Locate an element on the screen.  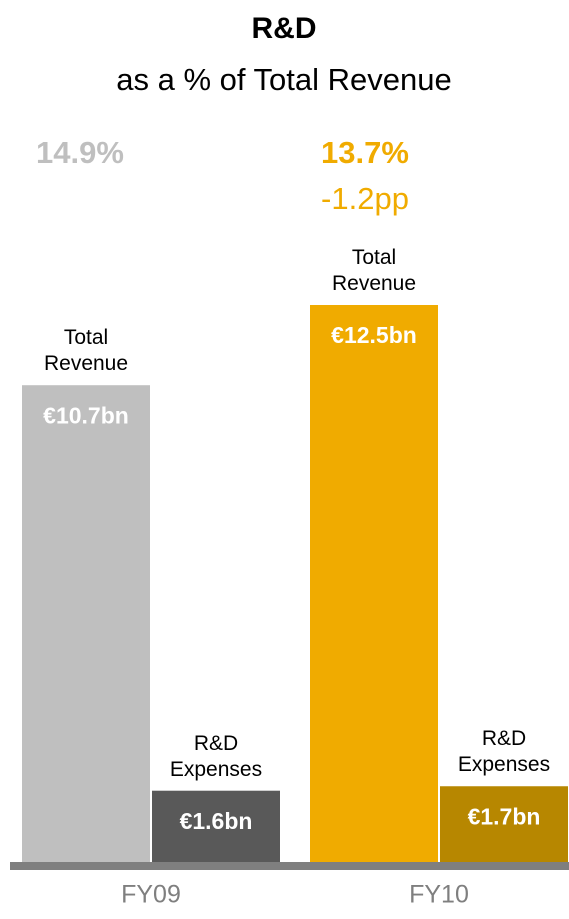
data-label: €12.5bn is located at coordinates (374, 335).